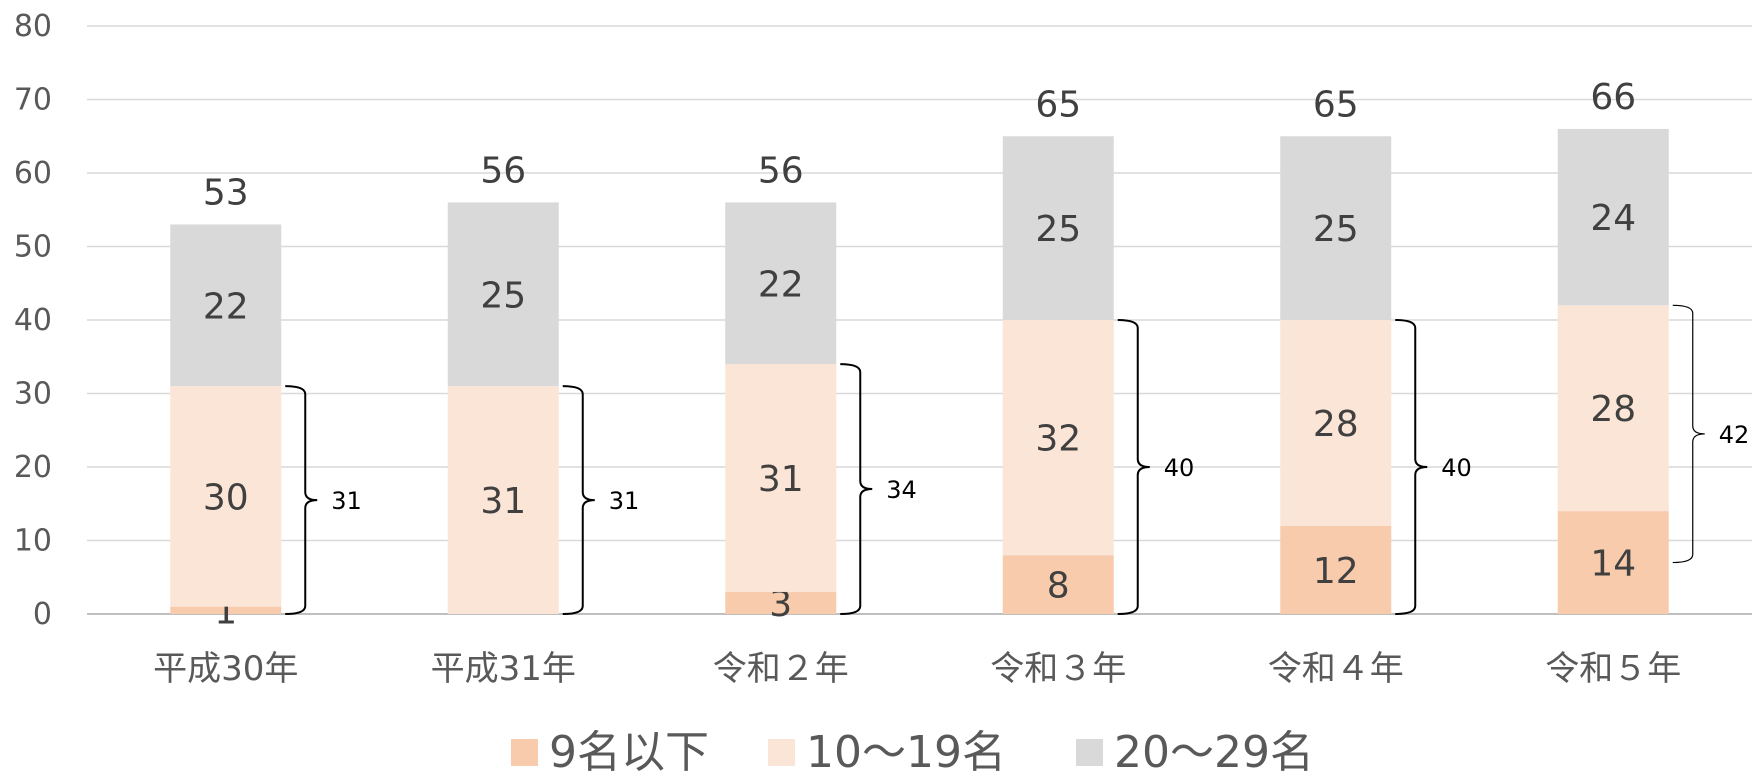 This screenshot has height=772, width=1761. What do you see at coordinates (781, 669) in the screenshot?
I see `x-tick-label: 令和２年` at bounding box center [781, 669].